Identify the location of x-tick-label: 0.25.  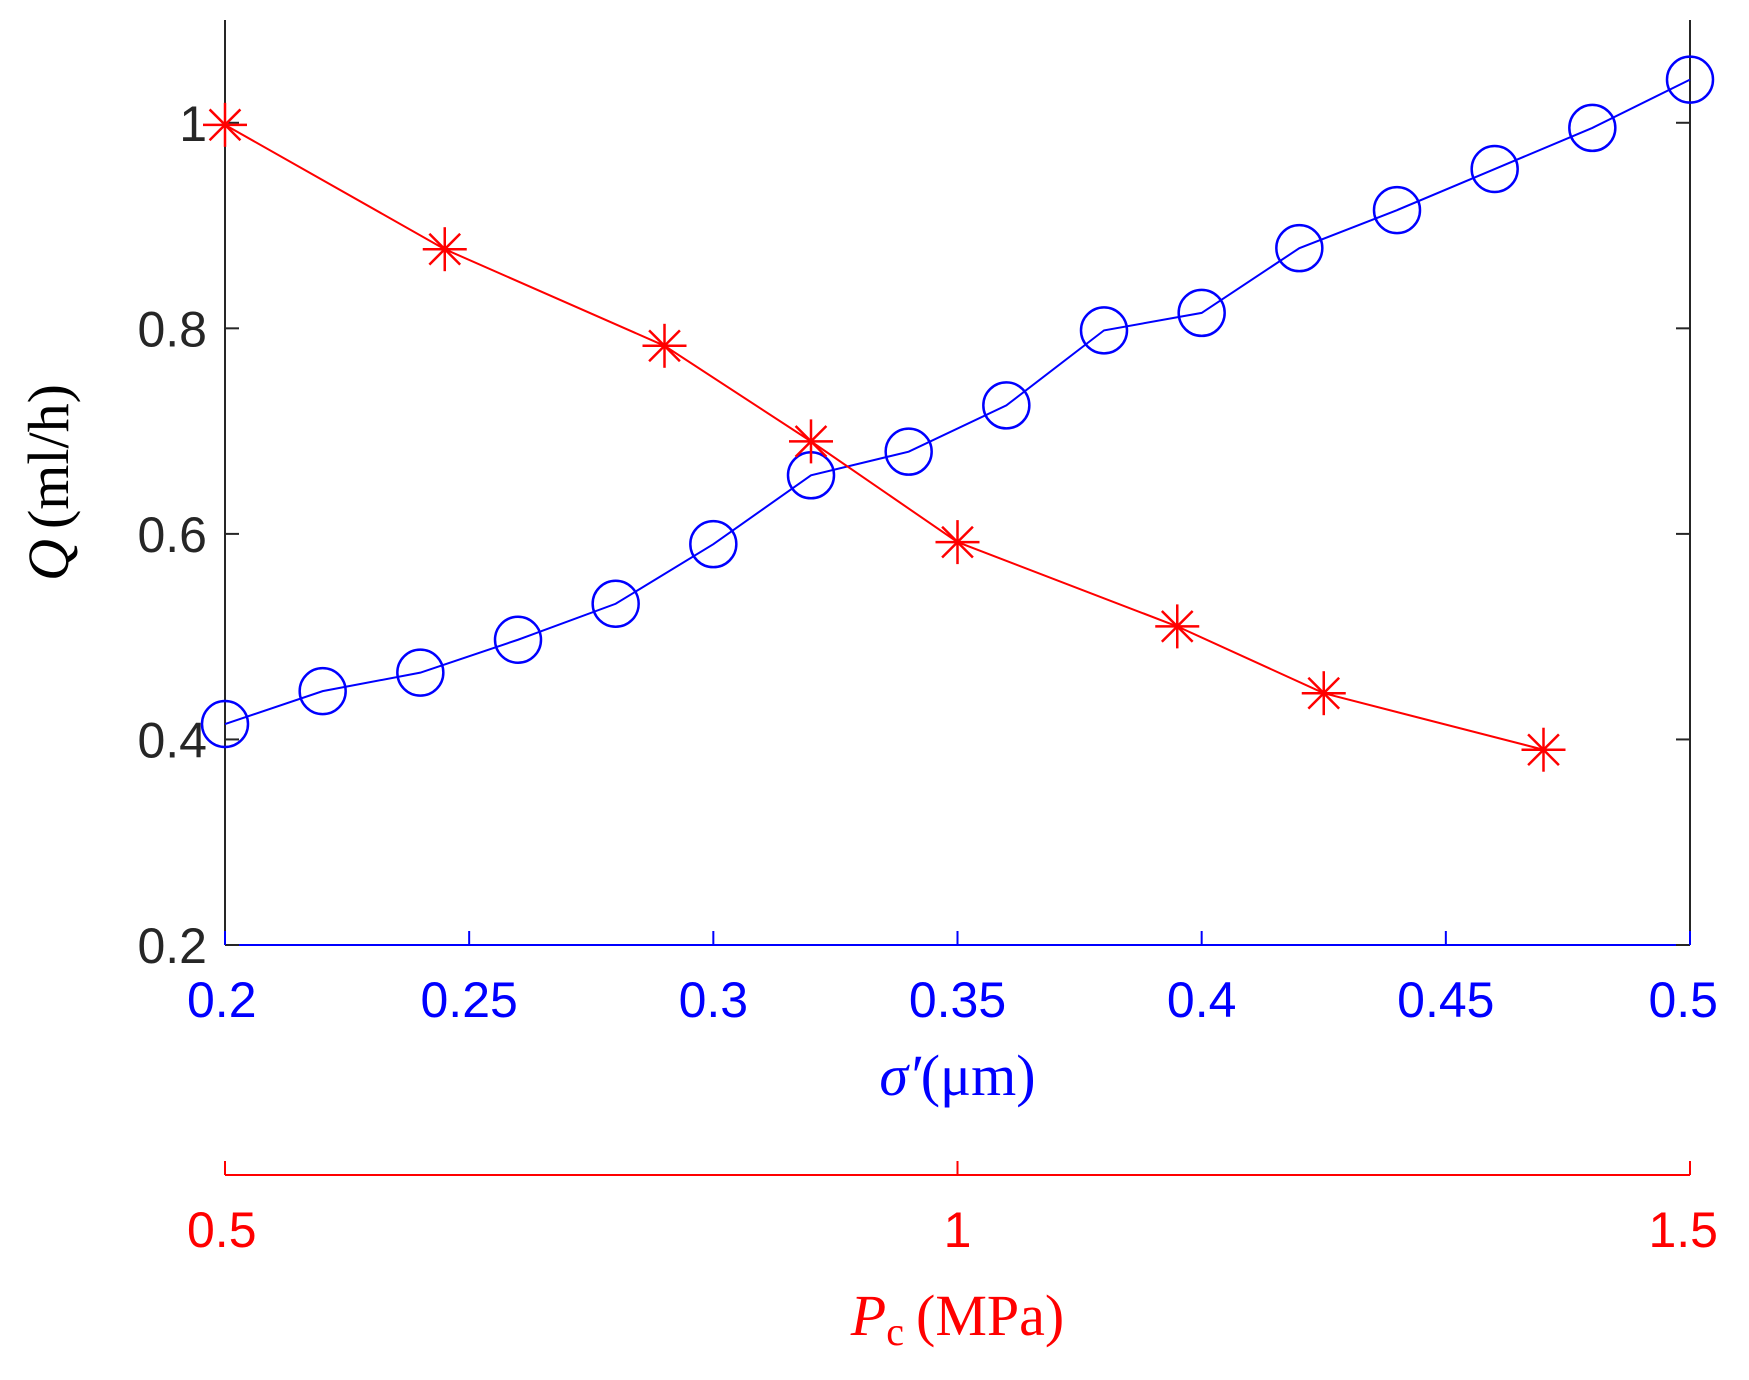
(469, 1000).